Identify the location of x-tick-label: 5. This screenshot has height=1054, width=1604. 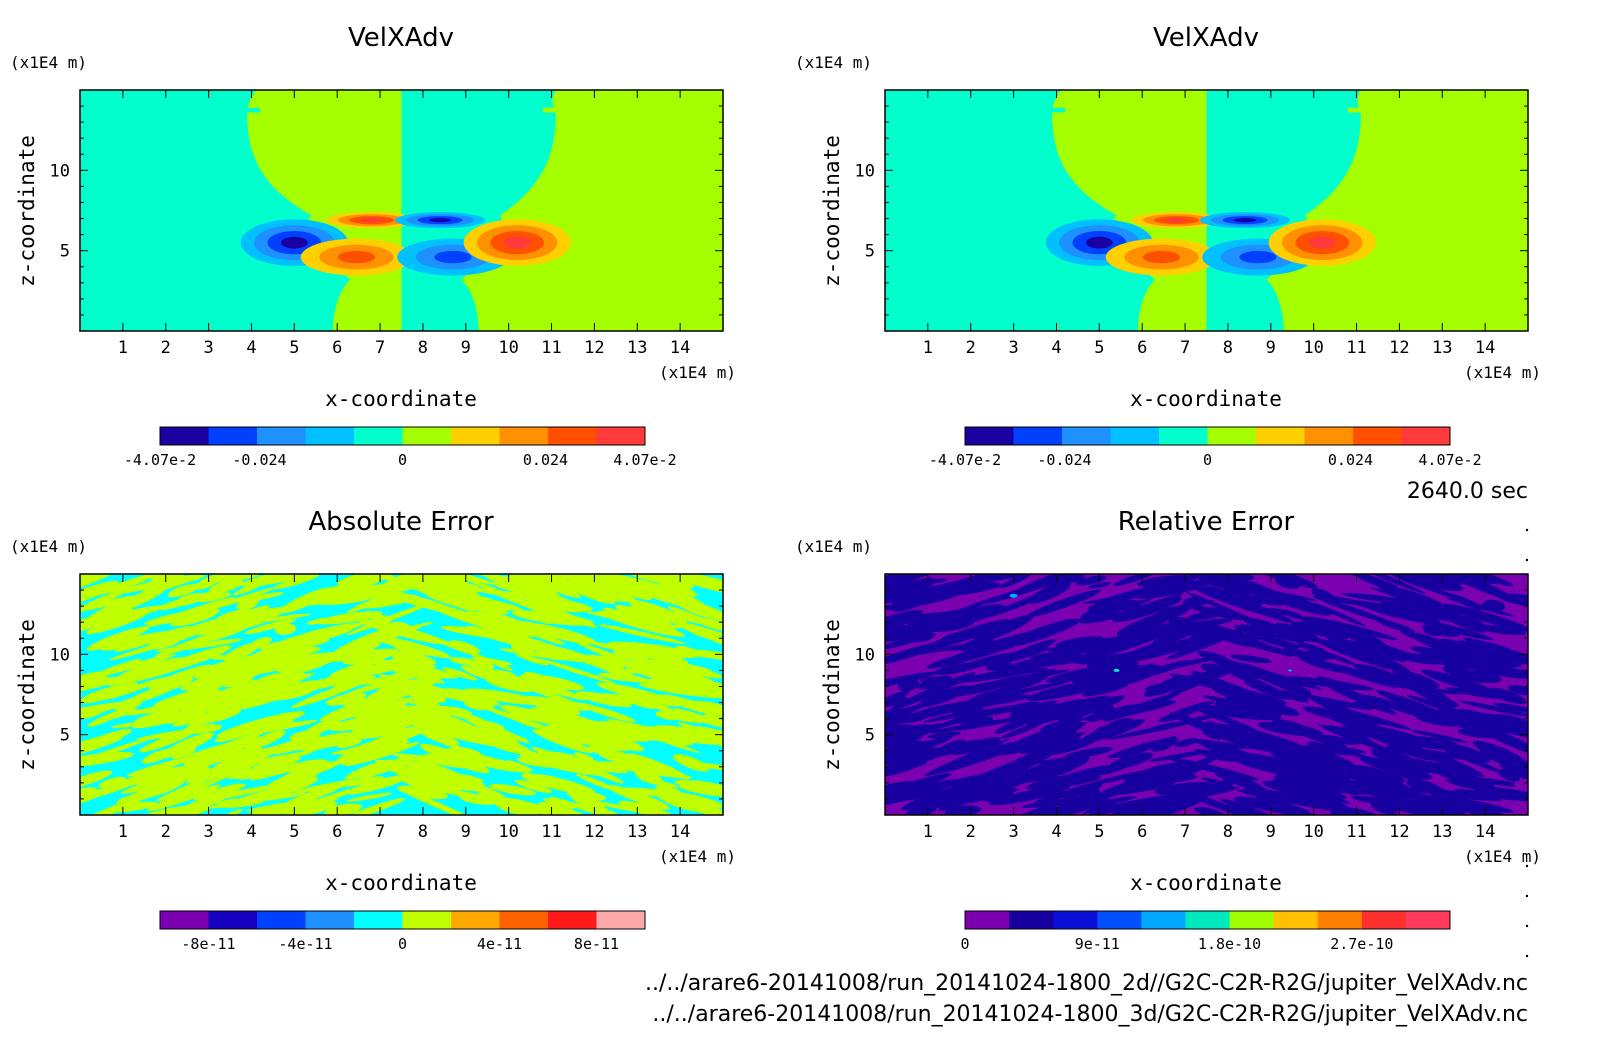
(294, 348).